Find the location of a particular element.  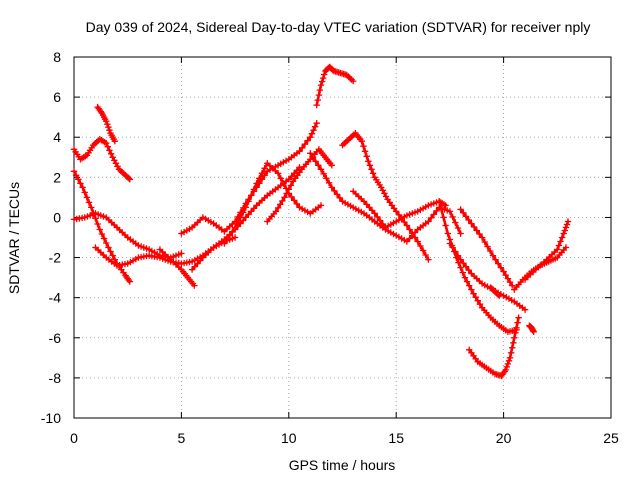

y-axis-title: SDTVAR / TECUs is located at coordinates (14, 238).